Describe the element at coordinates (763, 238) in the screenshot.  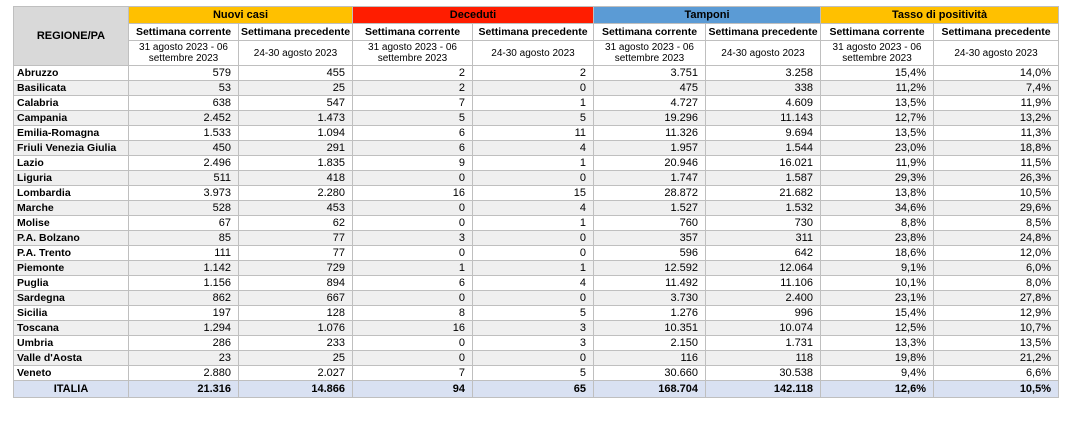
I see `value-cell: 311` at that location.